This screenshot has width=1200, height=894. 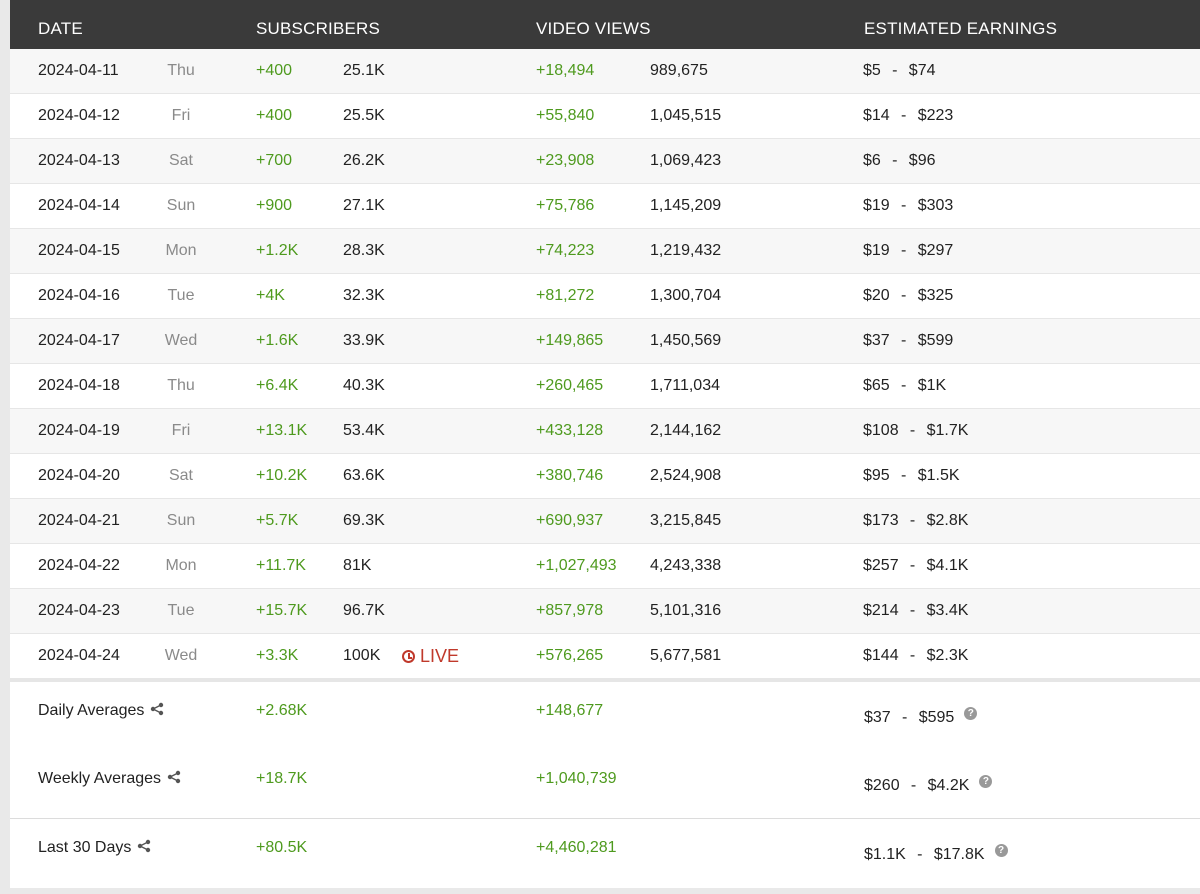 What do you see at coordinates (408, 656) in the screenshot?
I see `clock-icon` at bounding box center [408, 656].